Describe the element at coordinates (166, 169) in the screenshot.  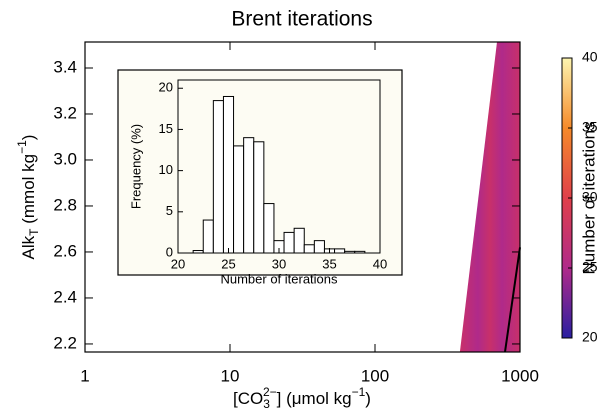
I see `inset-y-tick-label: 10` at that location.